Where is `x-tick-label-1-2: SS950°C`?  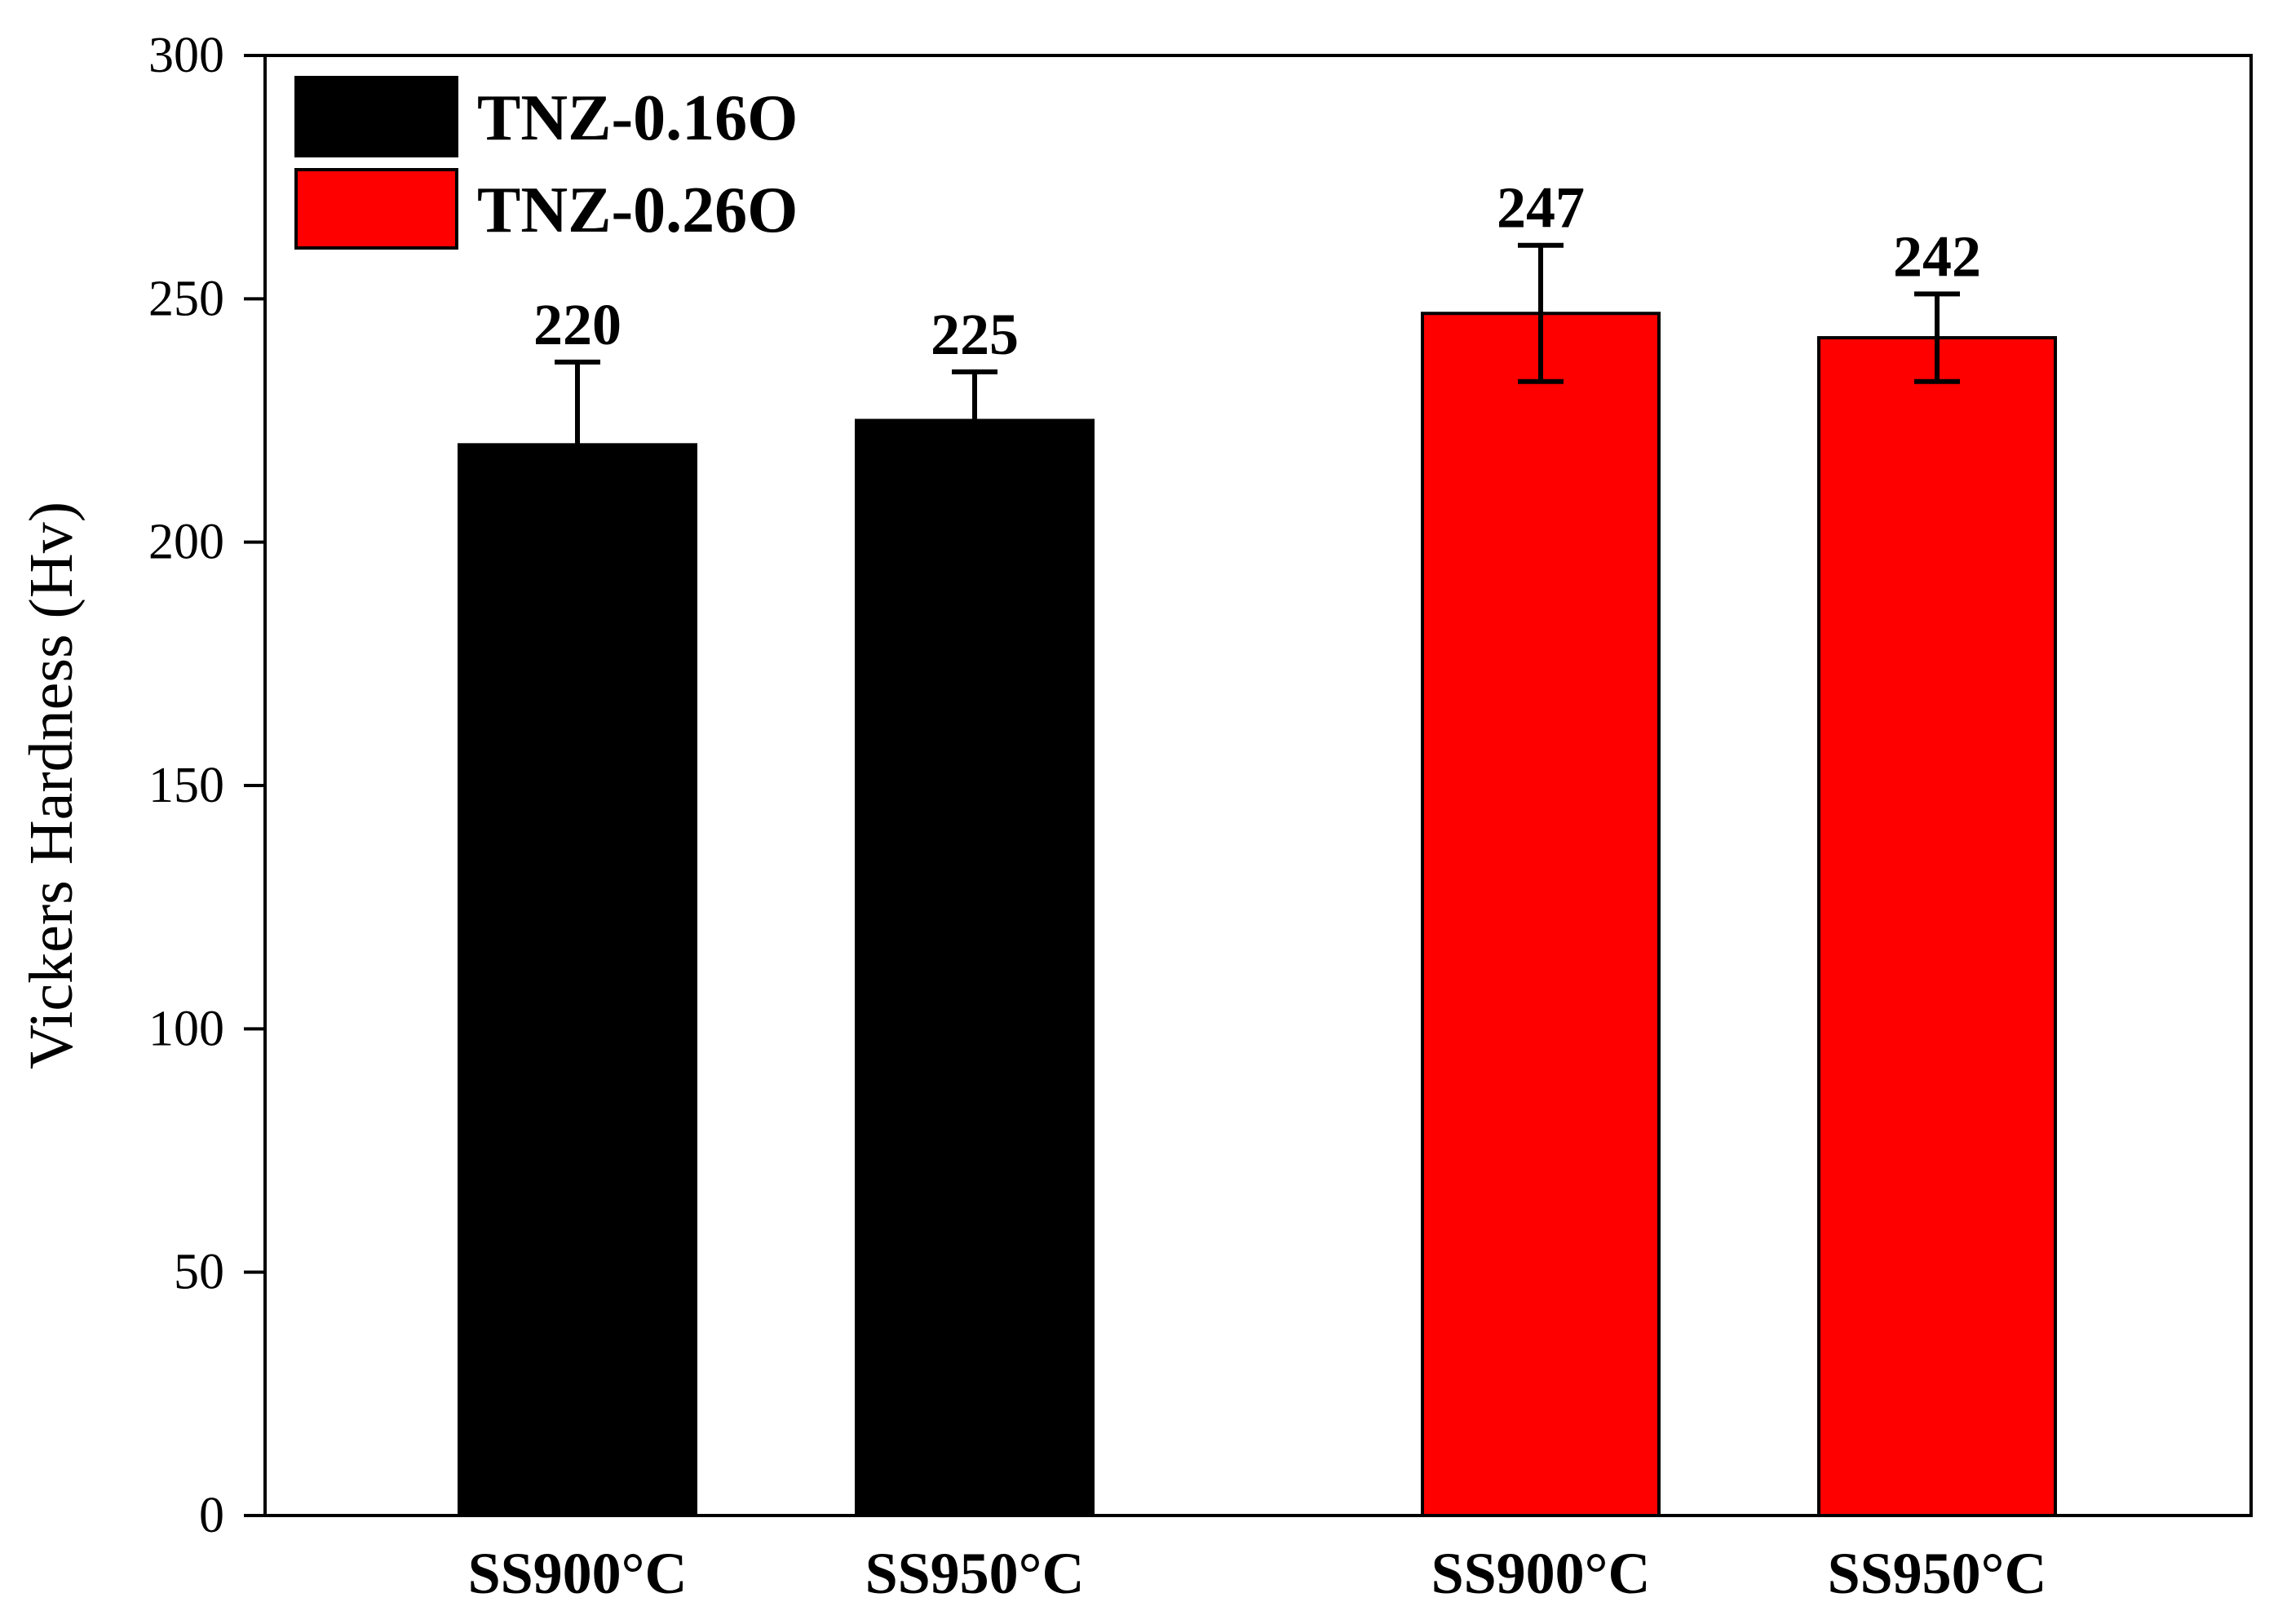
x-tick-label-1-2: SS950°C is located at coordinates (975, 1573).